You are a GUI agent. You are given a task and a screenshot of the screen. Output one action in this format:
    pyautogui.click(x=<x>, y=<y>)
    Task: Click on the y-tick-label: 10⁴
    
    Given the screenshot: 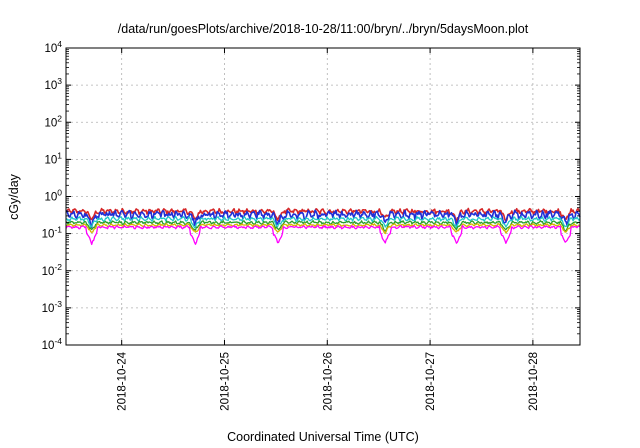 What is the action you would take?
    pyautogui.click(x=53, y=47)
    